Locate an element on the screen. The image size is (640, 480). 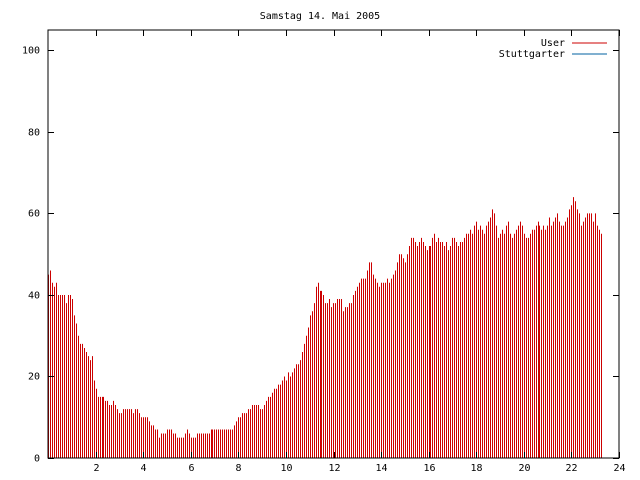
x-tick-label: 18 is located at coordinates (476, 468).